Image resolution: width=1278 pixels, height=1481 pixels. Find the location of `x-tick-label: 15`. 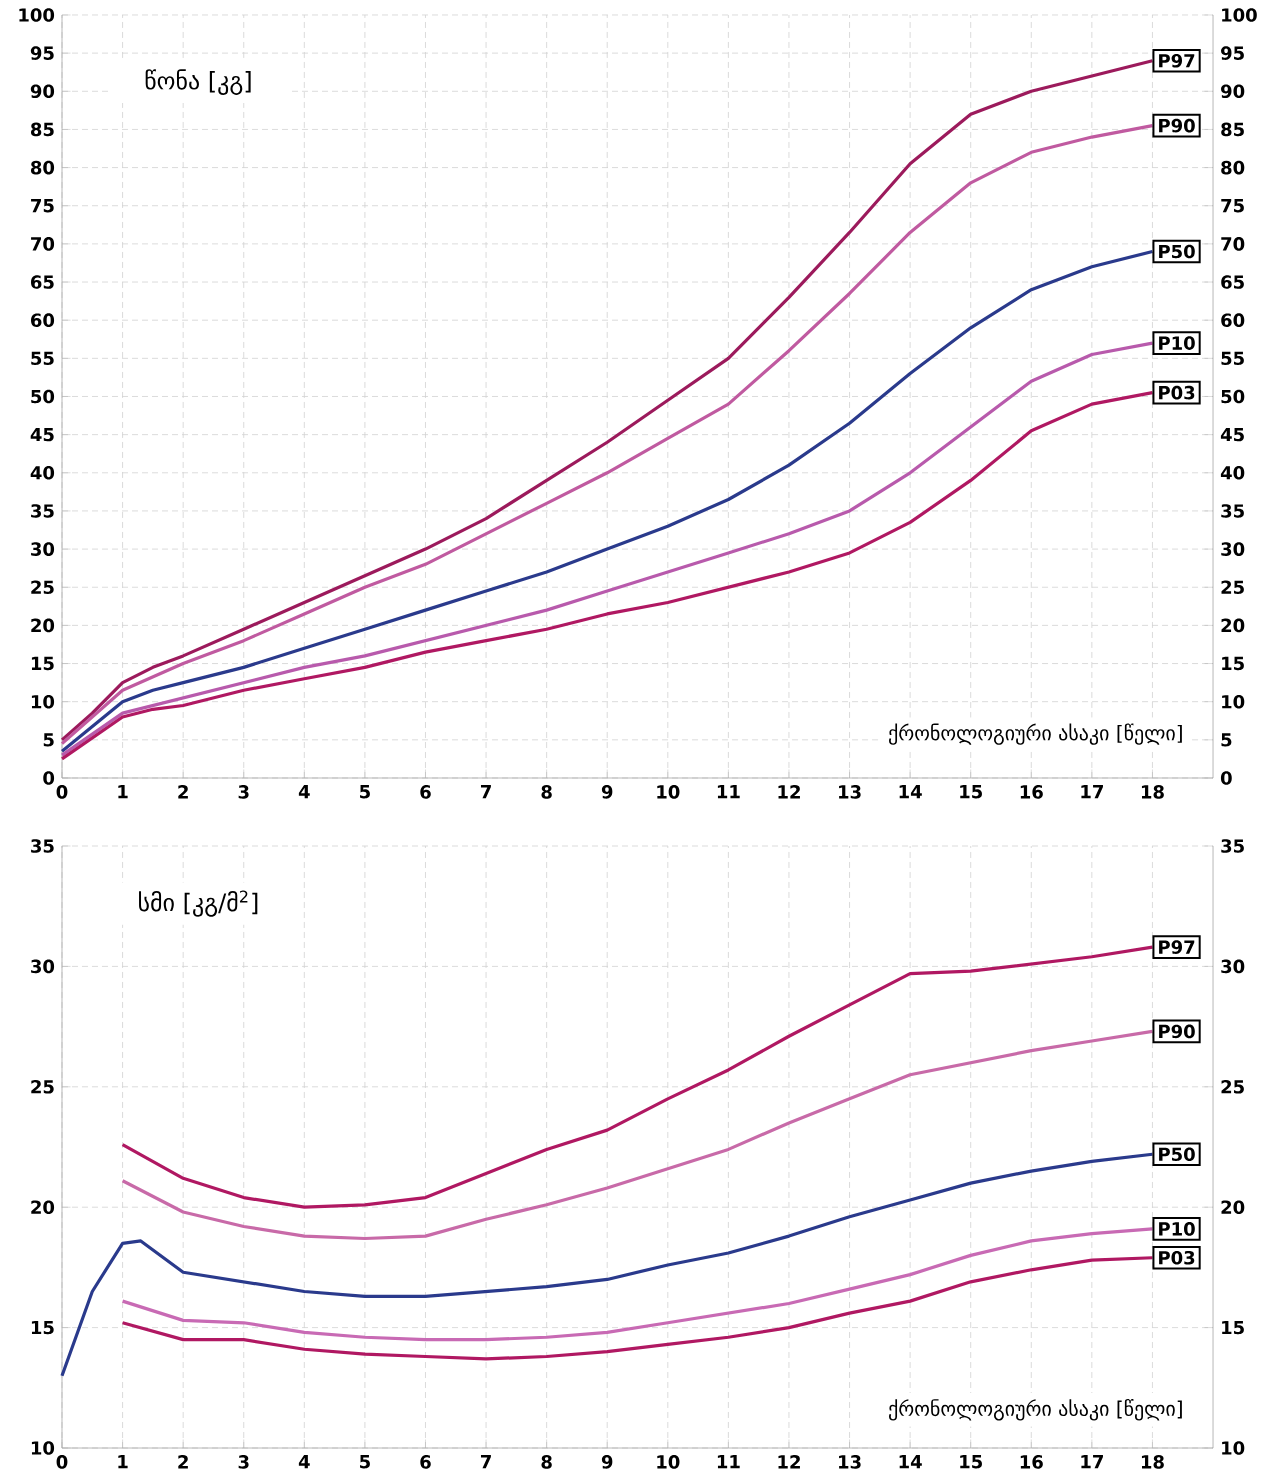

x-tick-label: 15 is located at coordinates (971, 1462).